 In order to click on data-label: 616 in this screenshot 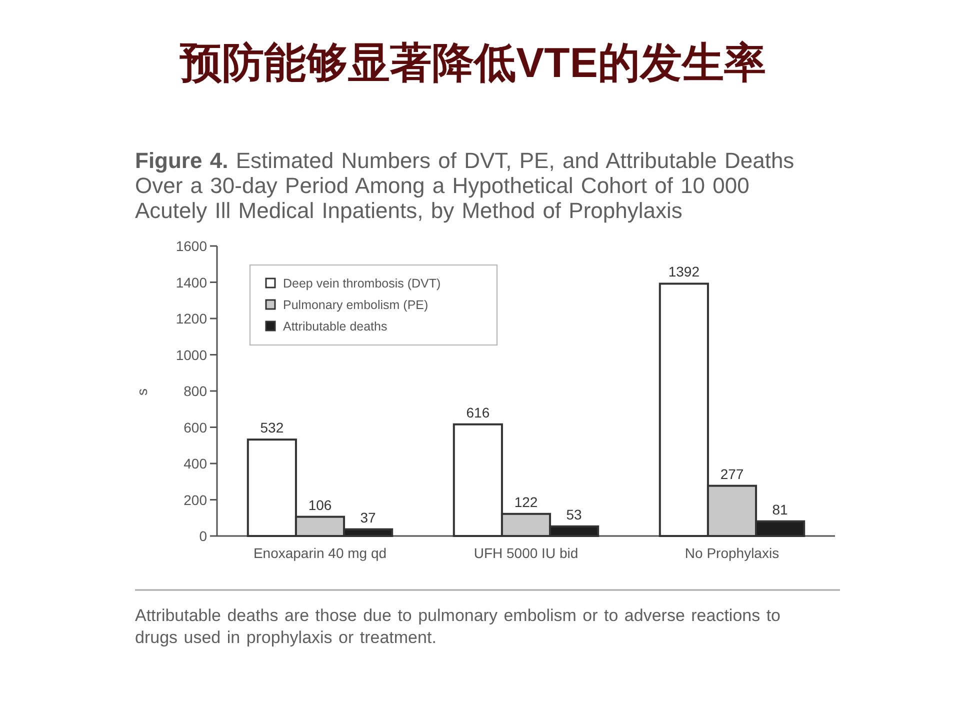, I will do `click(478, 412)`.